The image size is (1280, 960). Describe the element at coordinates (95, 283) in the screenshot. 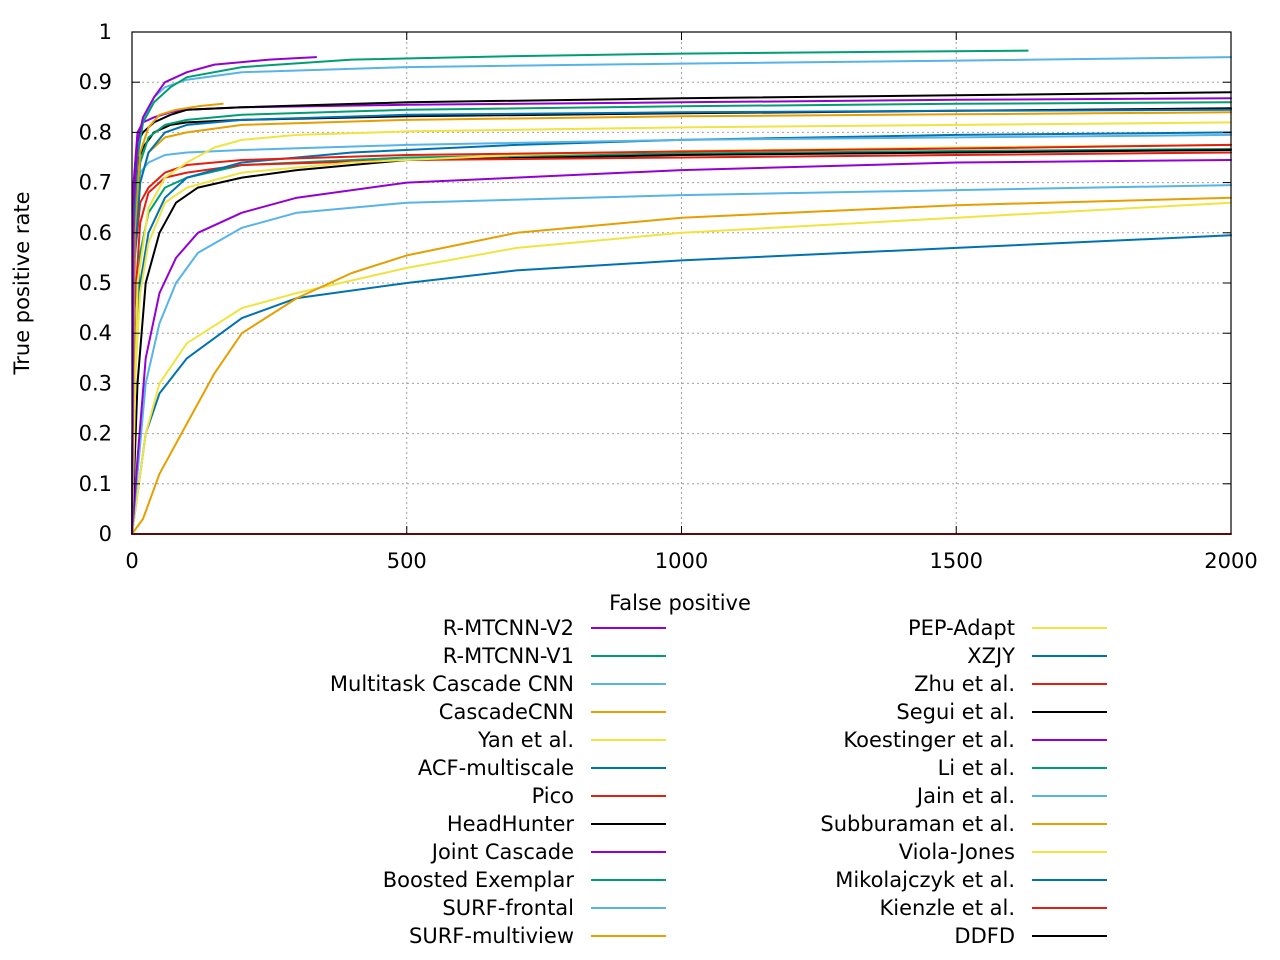

I see `y-tick-label: 0.5` at that location.